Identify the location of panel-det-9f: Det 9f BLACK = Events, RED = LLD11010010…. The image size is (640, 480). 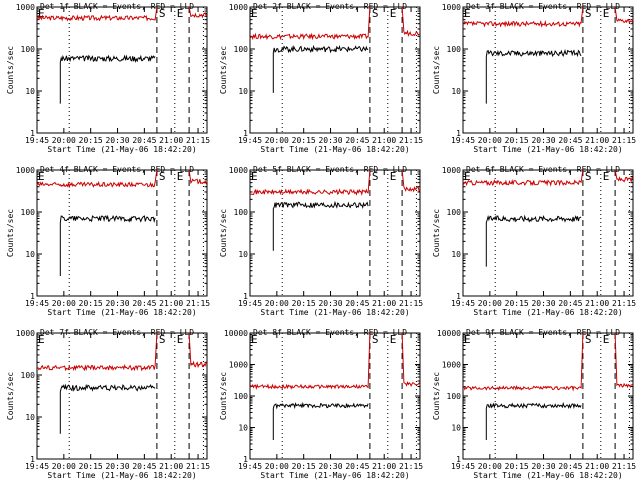
(534, 404).